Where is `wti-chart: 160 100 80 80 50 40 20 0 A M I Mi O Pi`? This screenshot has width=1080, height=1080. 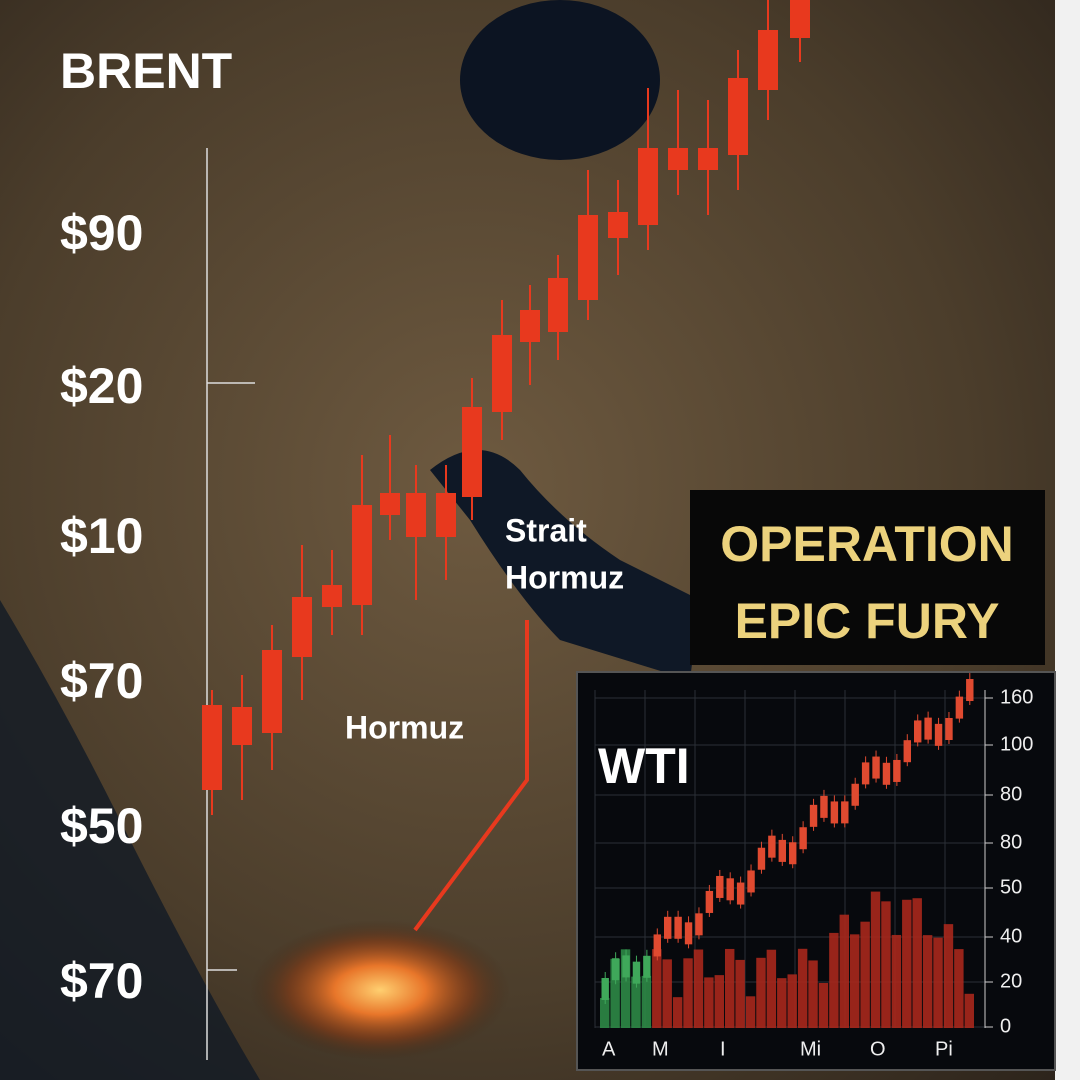
wti-chart: 160 100 80 80 50 40 20 0 A M I Mi O Pi is located at coordinates (813, 866).